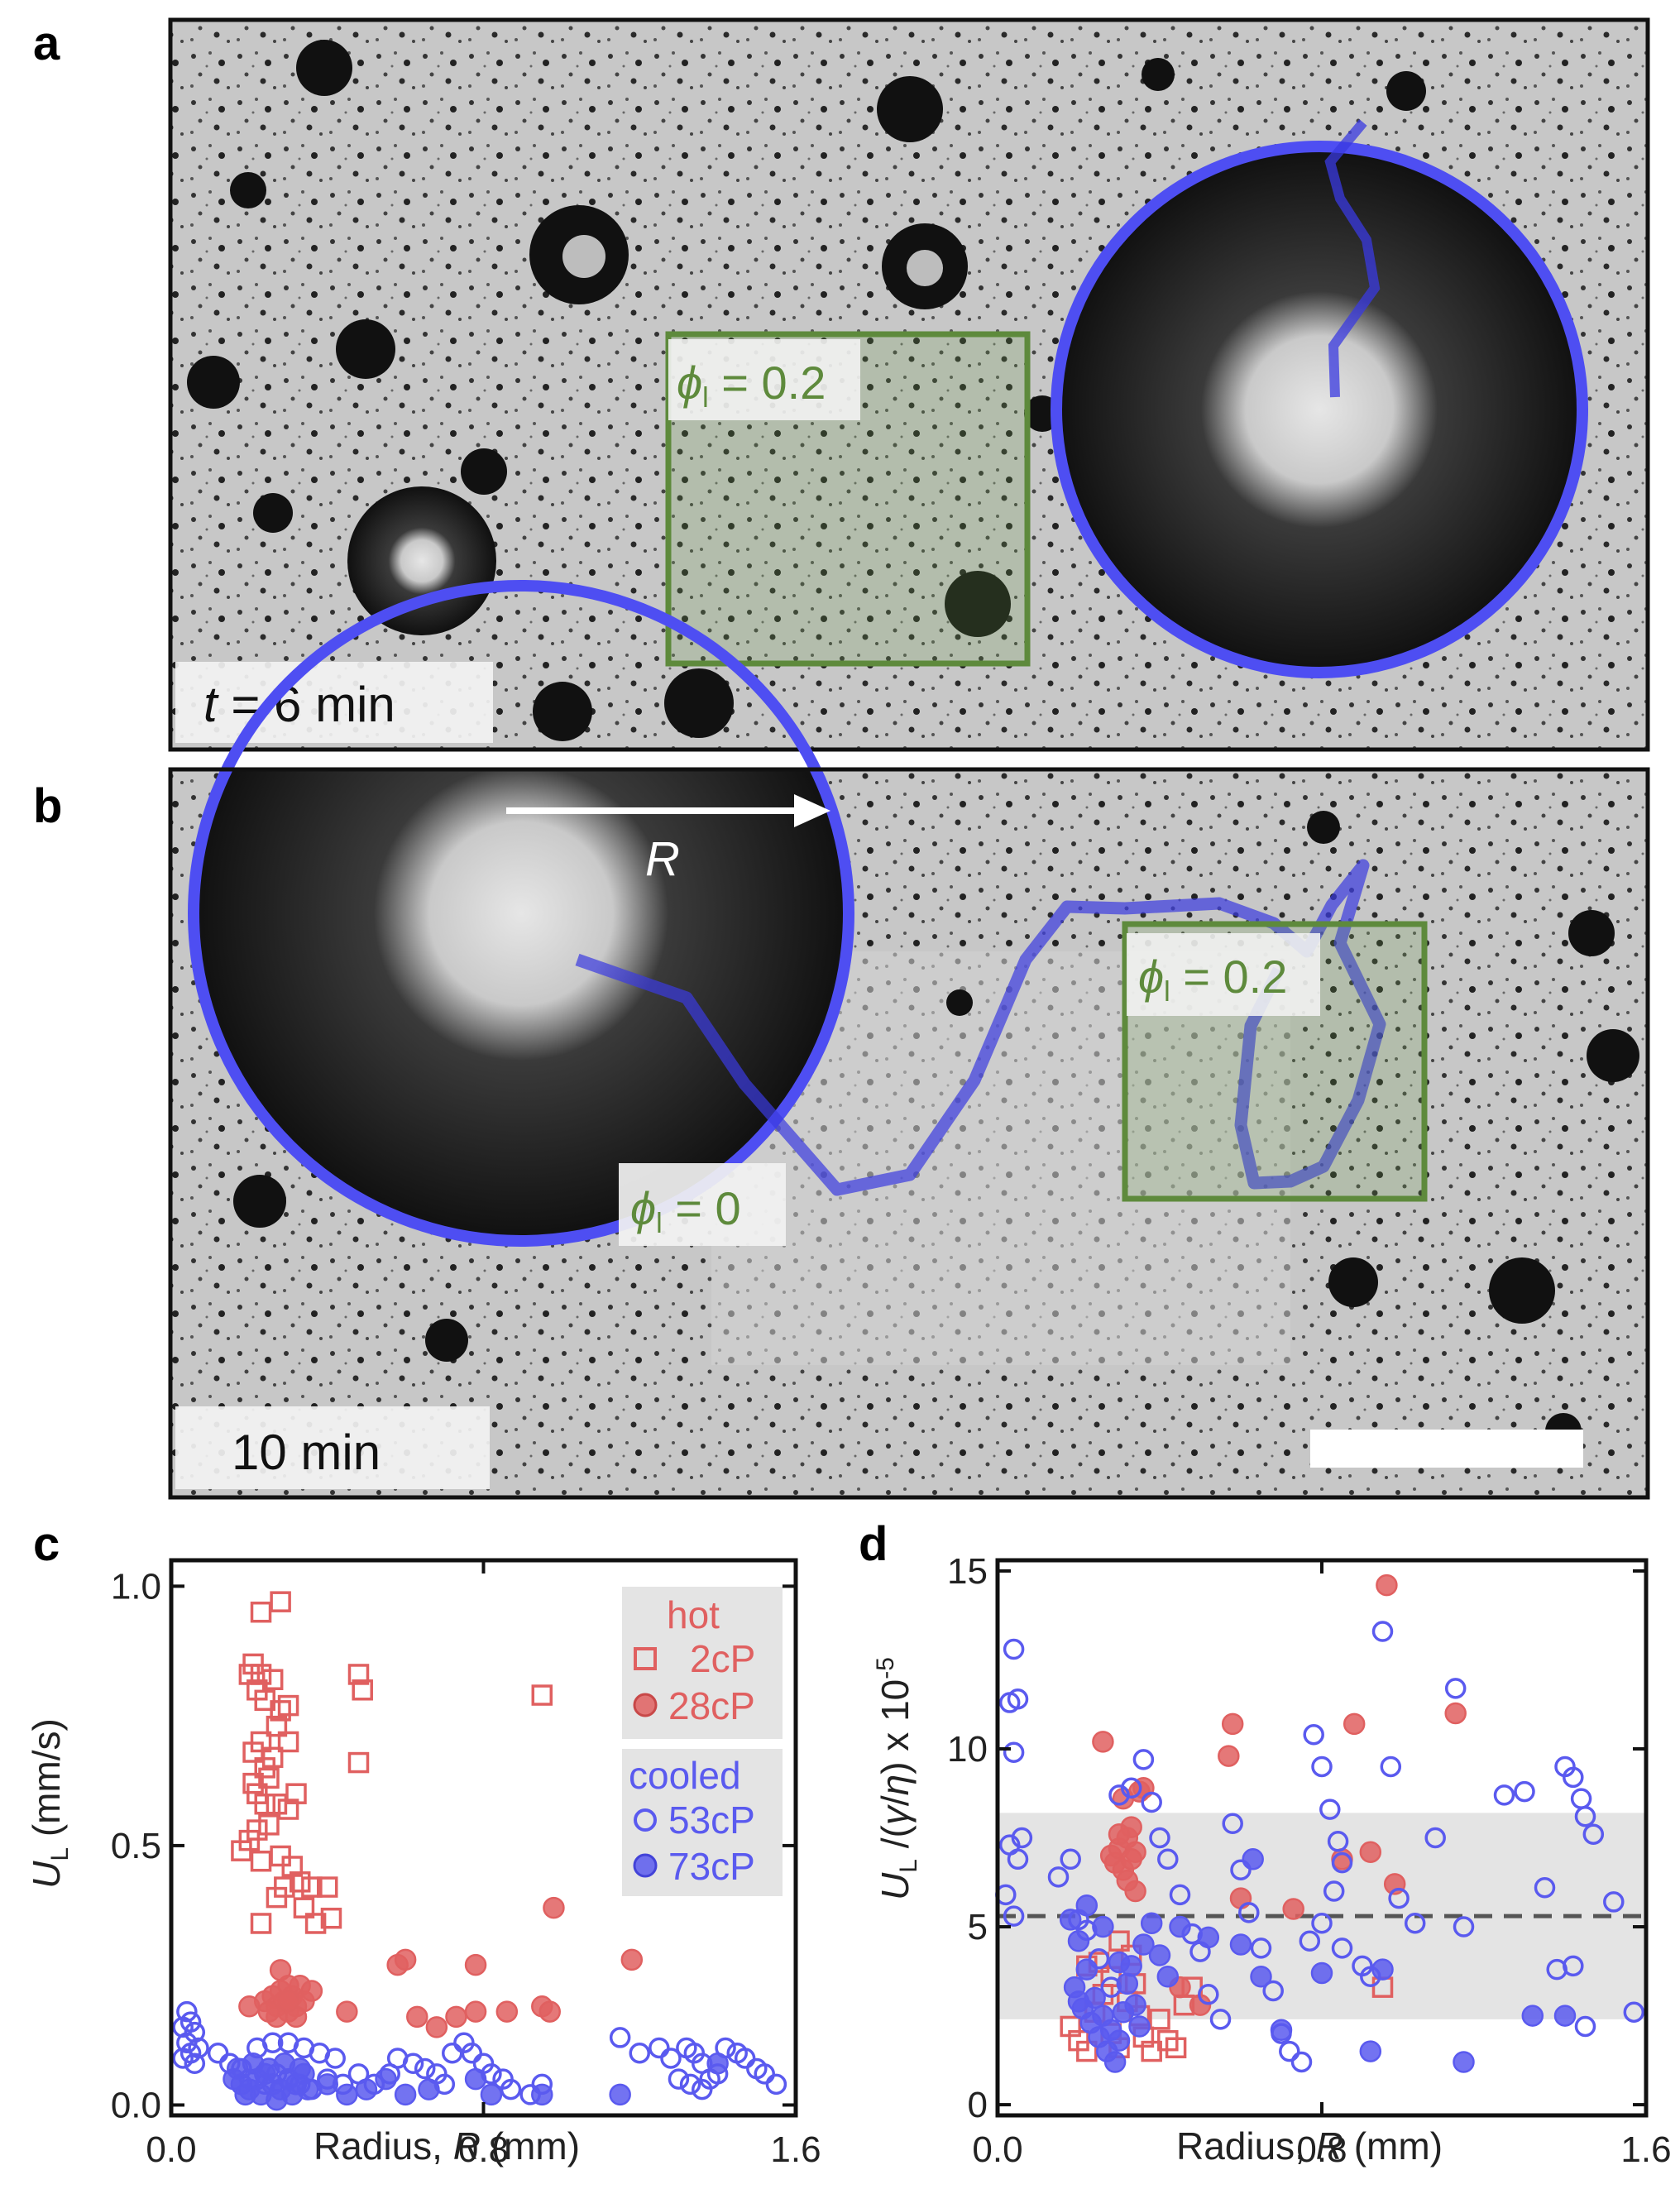 The width and height of the screenshot is (1680, 2189). I want to click on trajectory-a, so click(1352, 258).